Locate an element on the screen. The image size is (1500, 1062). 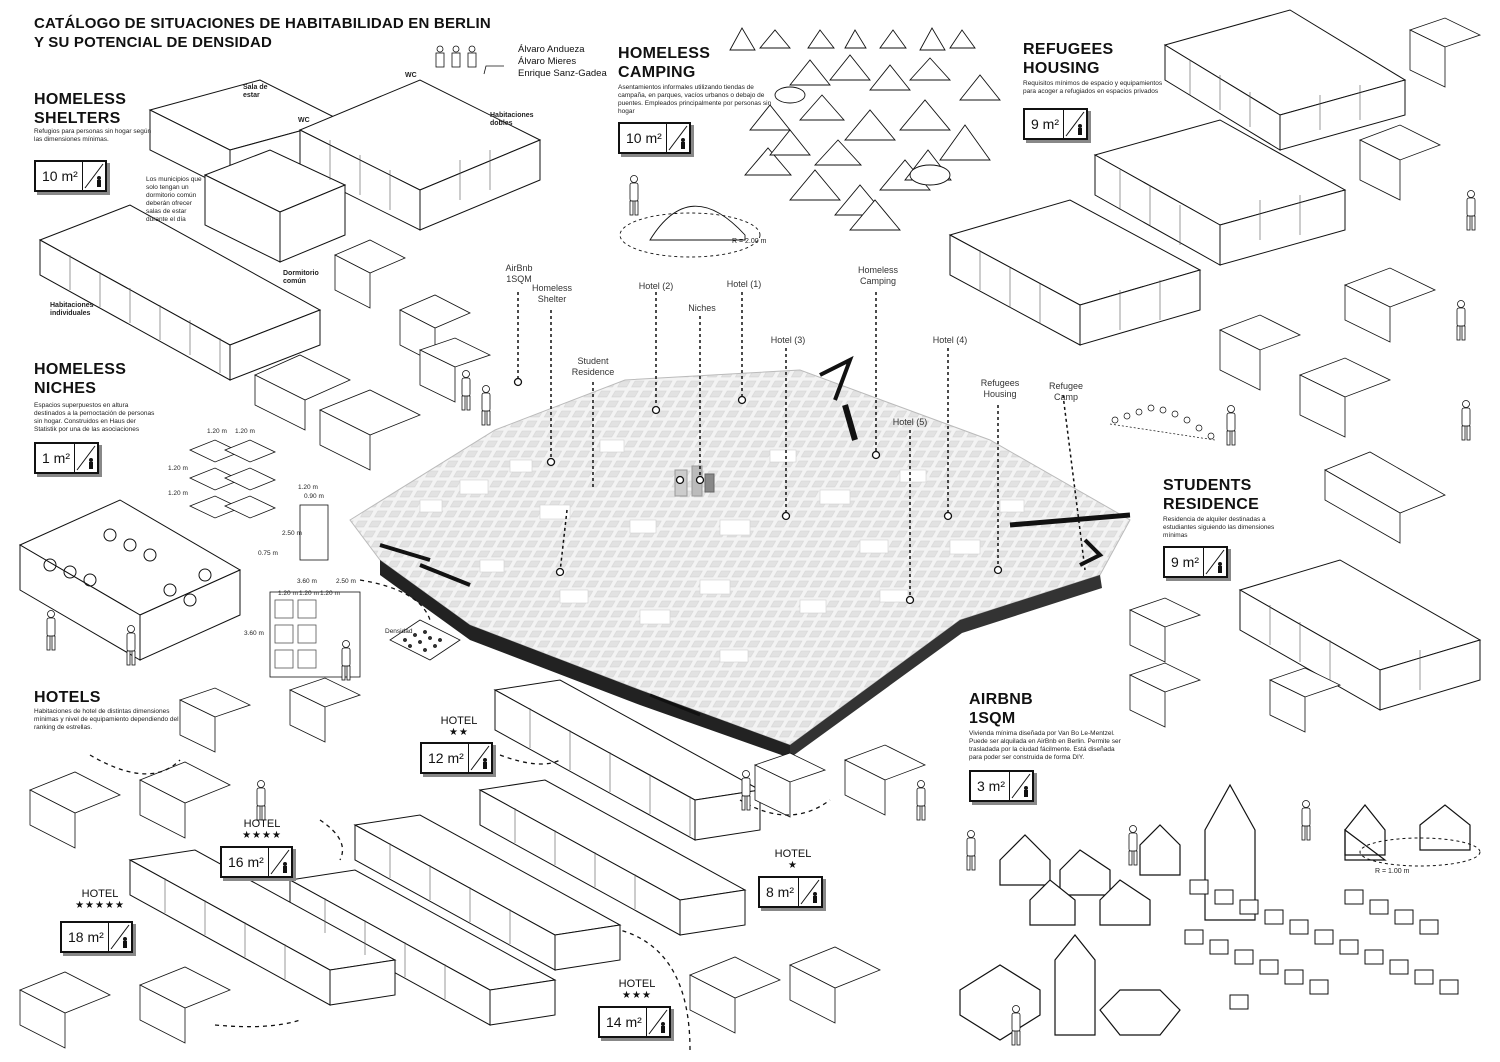
dim-14: 0.75 m is located at coordinates (268, 553).